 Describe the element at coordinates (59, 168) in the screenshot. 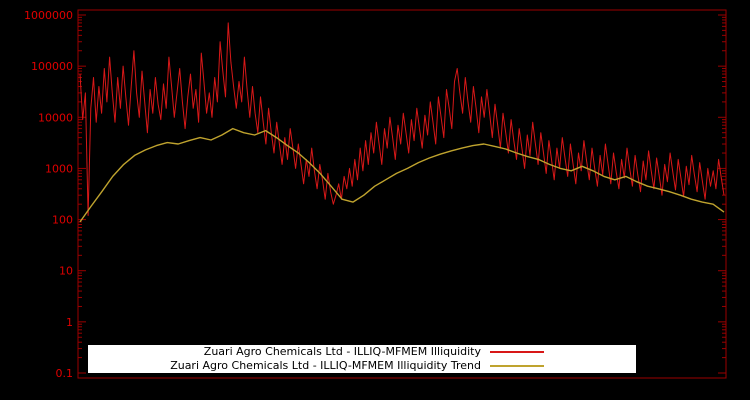

I see `y-axis-tick-label: 1000` at that location.